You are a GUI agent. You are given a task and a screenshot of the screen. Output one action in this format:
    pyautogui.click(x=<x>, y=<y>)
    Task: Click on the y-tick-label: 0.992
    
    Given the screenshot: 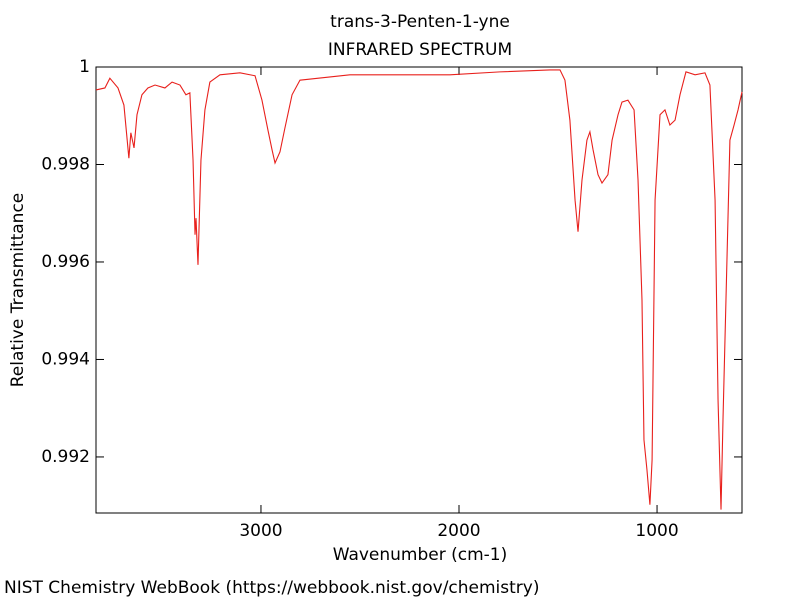 What is the action you would take?
    pyautogui.click(x=65, y=457)
    